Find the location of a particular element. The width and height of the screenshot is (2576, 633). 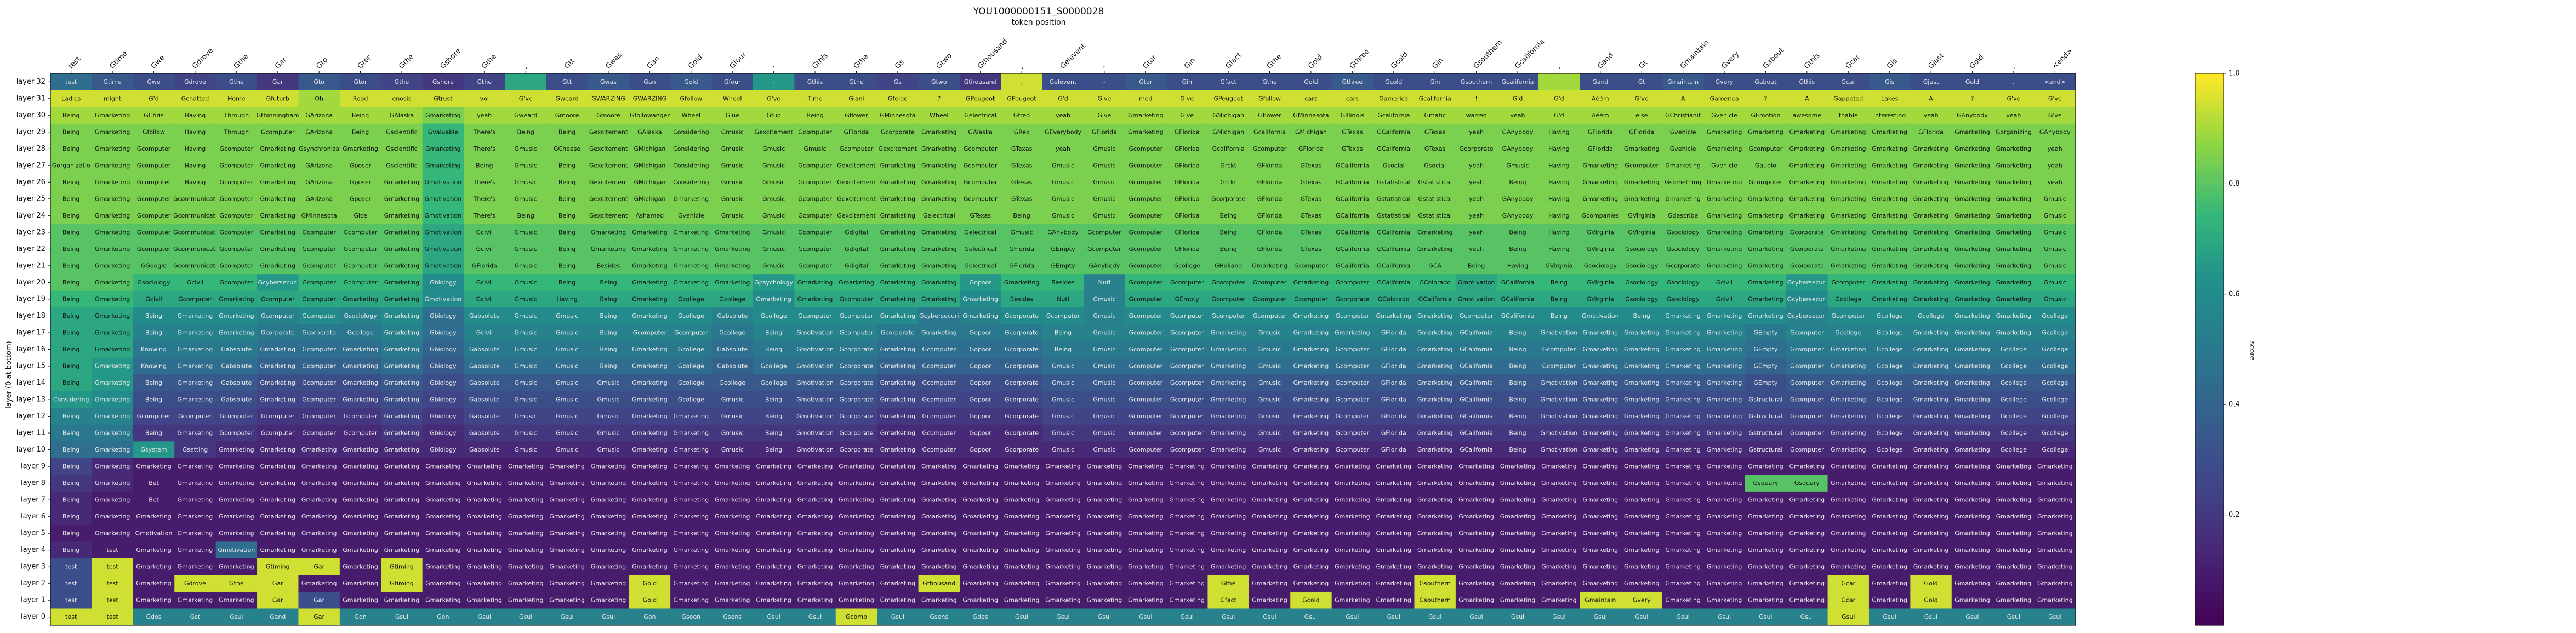

cell-label: Gappeted is located at coordinates (1848, 98).